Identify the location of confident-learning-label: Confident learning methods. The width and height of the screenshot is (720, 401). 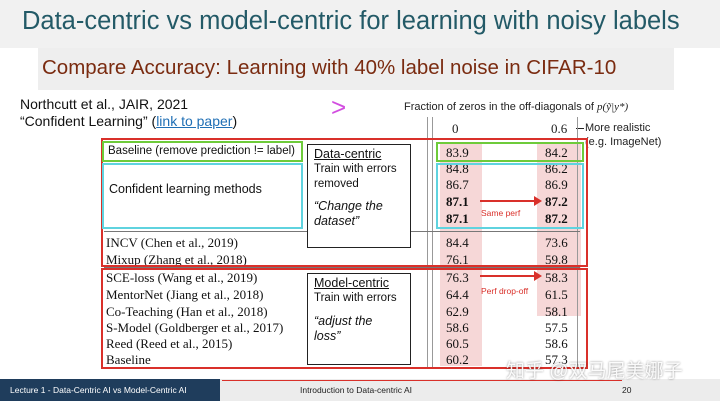
(185, 189).